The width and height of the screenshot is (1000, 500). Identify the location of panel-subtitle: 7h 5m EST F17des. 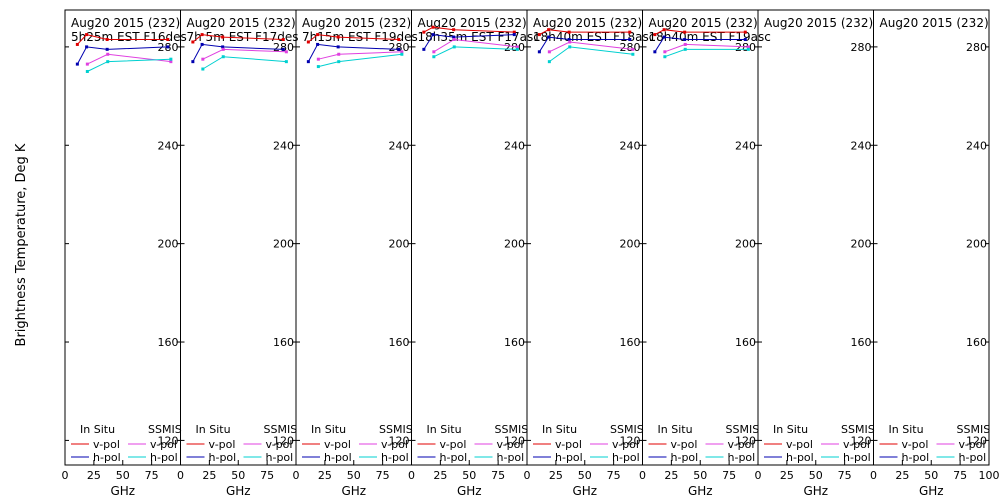
(243, 37).